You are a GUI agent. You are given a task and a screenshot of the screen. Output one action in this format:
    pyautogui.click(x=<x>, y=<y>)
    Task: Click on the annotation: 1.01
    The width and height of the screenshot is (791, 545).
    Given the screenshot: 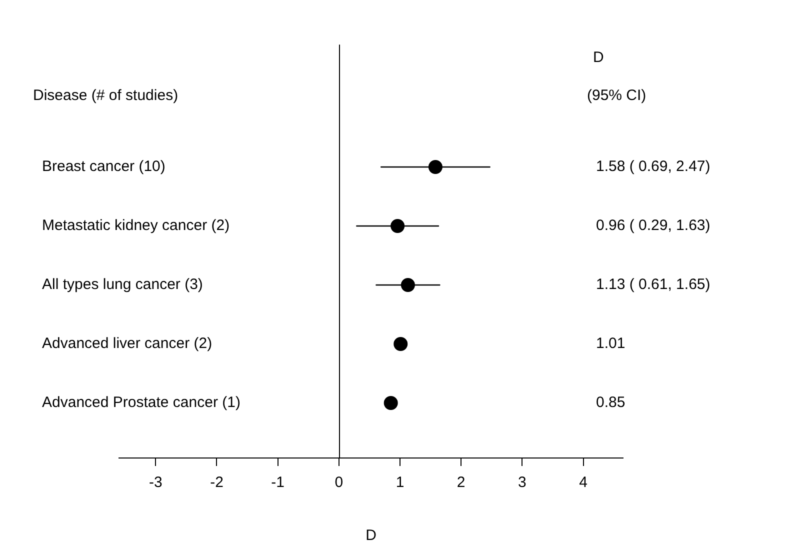 What is the action you would take?
    pyautogui.click(x=611, y=343)
    